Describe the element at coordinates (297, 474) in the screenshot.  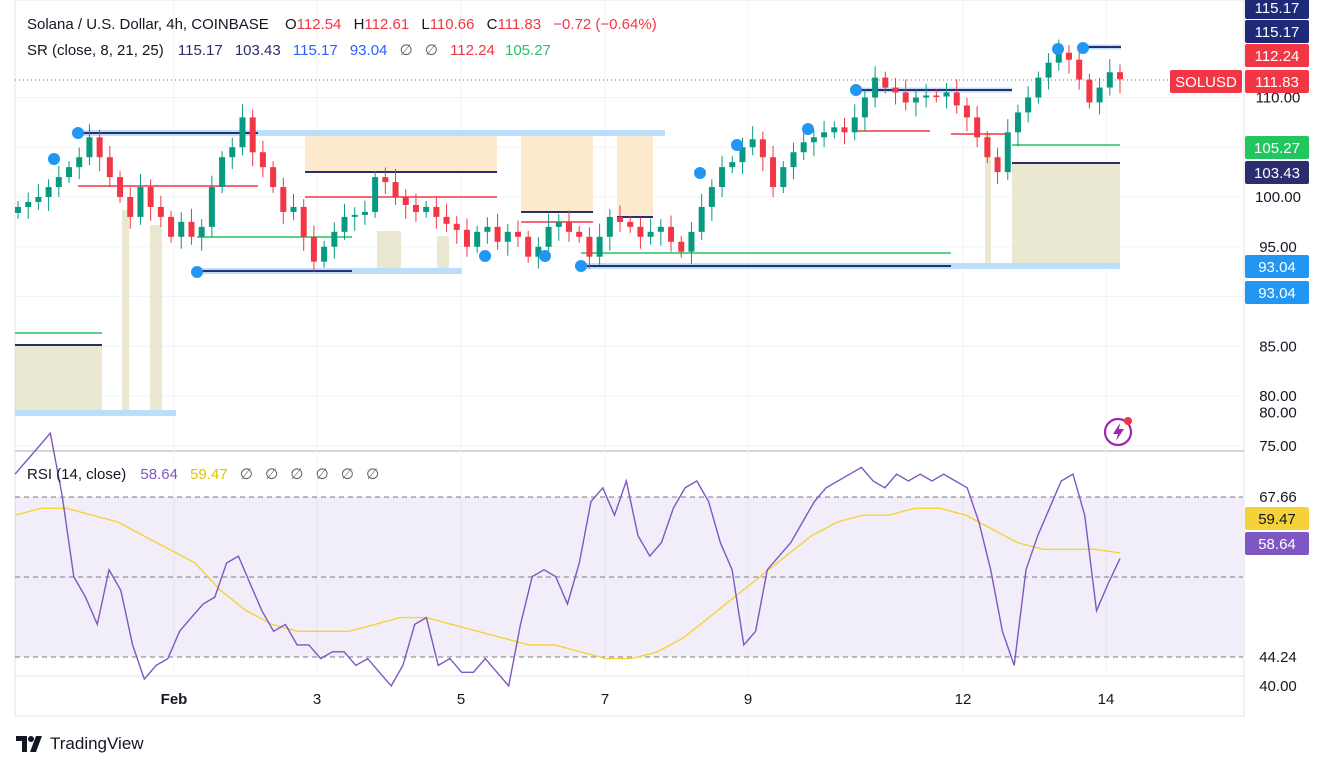
I see `rsi-empty-3: ∅` at that location.